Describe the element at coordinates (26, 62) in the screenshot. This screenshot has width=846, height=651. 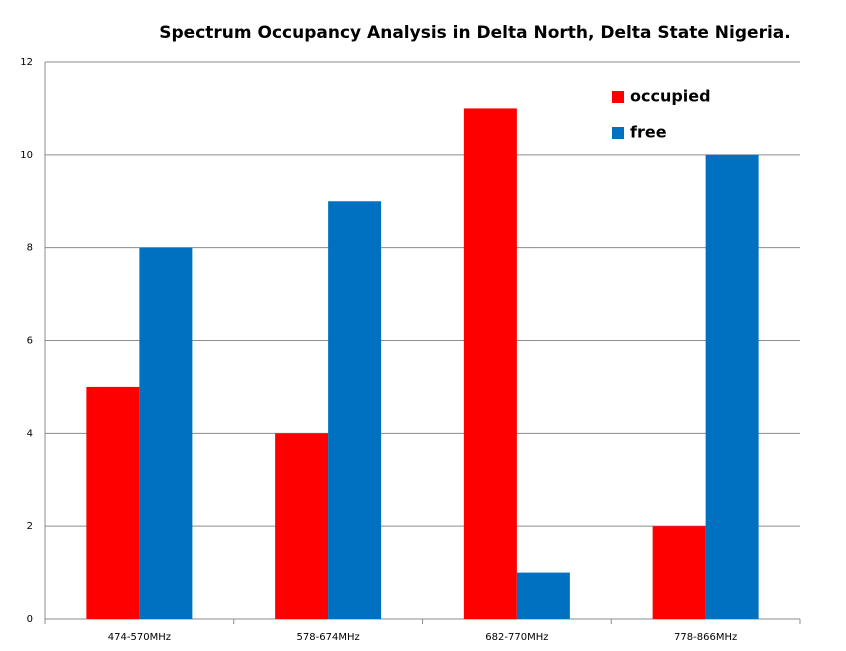
I see `y-tick-label: 12` at that location.